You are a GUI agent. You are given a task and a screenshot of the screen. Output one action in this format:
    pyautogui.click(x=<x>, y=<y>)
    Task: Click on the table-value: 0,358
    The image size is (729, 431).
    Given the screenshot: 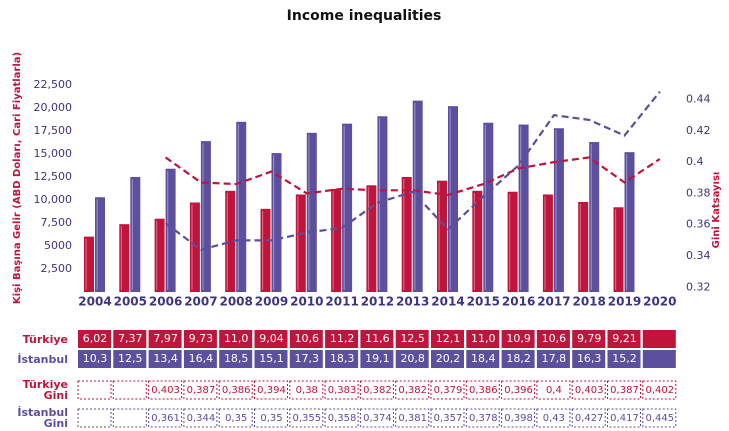 What is the action you would take?
    pyautogui.click(x=342, y=418)
    